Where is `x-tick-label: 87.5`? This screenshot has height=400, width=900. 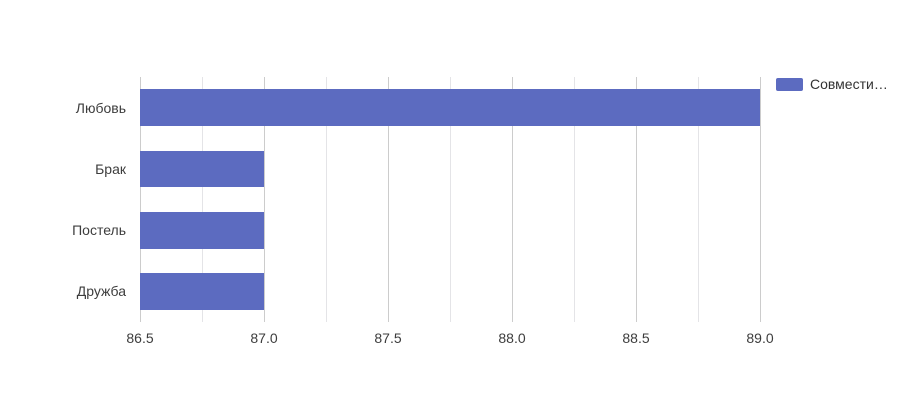 x-tick-label: 87.5 is located at coordinates (388, 338).